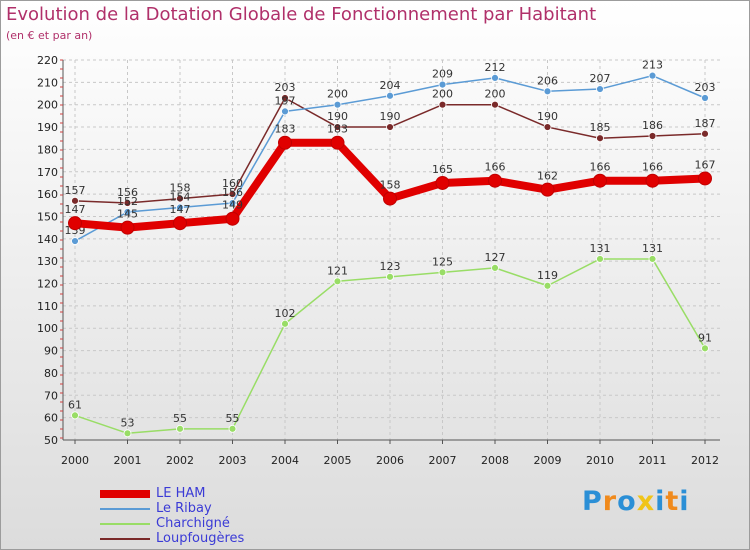 The image size is (750, 550). What do you see at coordinates (49, 35) in the screenshot?
I see `chart-subtitle: (en € et par an)` at bounding box center [49, 35].